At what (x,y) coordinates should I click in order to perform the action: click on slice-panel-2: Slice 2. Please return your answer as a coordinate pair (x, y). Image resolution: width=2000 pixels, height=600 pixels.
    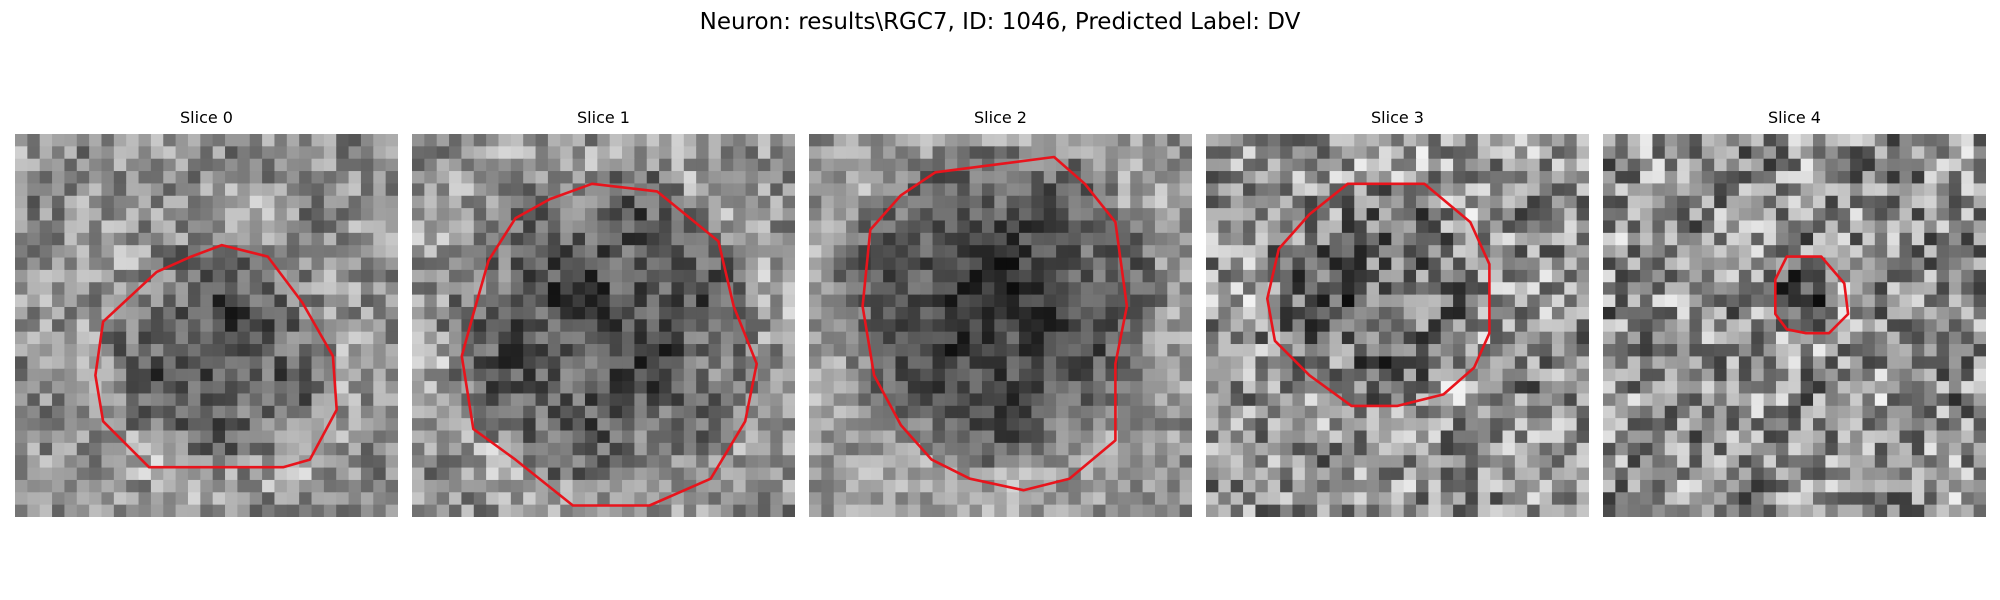
    Looking at the image, I should click on (1000, 313).